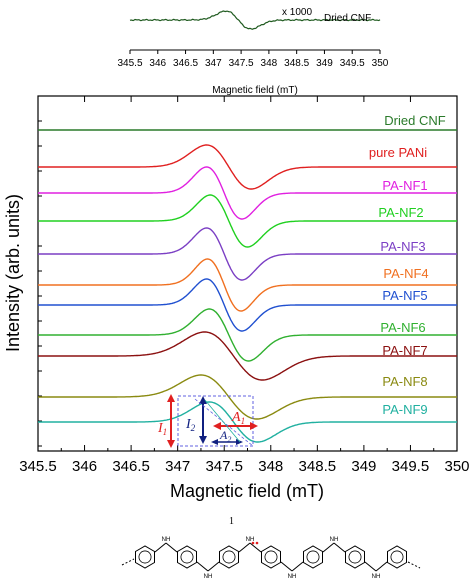 Image resolution: width=474 pixels, height=580 pixels. What do you see at coordinates (214, 442) in the screenshot?
I see `a2-arrow-head-left` at bounding box center [214, 442].